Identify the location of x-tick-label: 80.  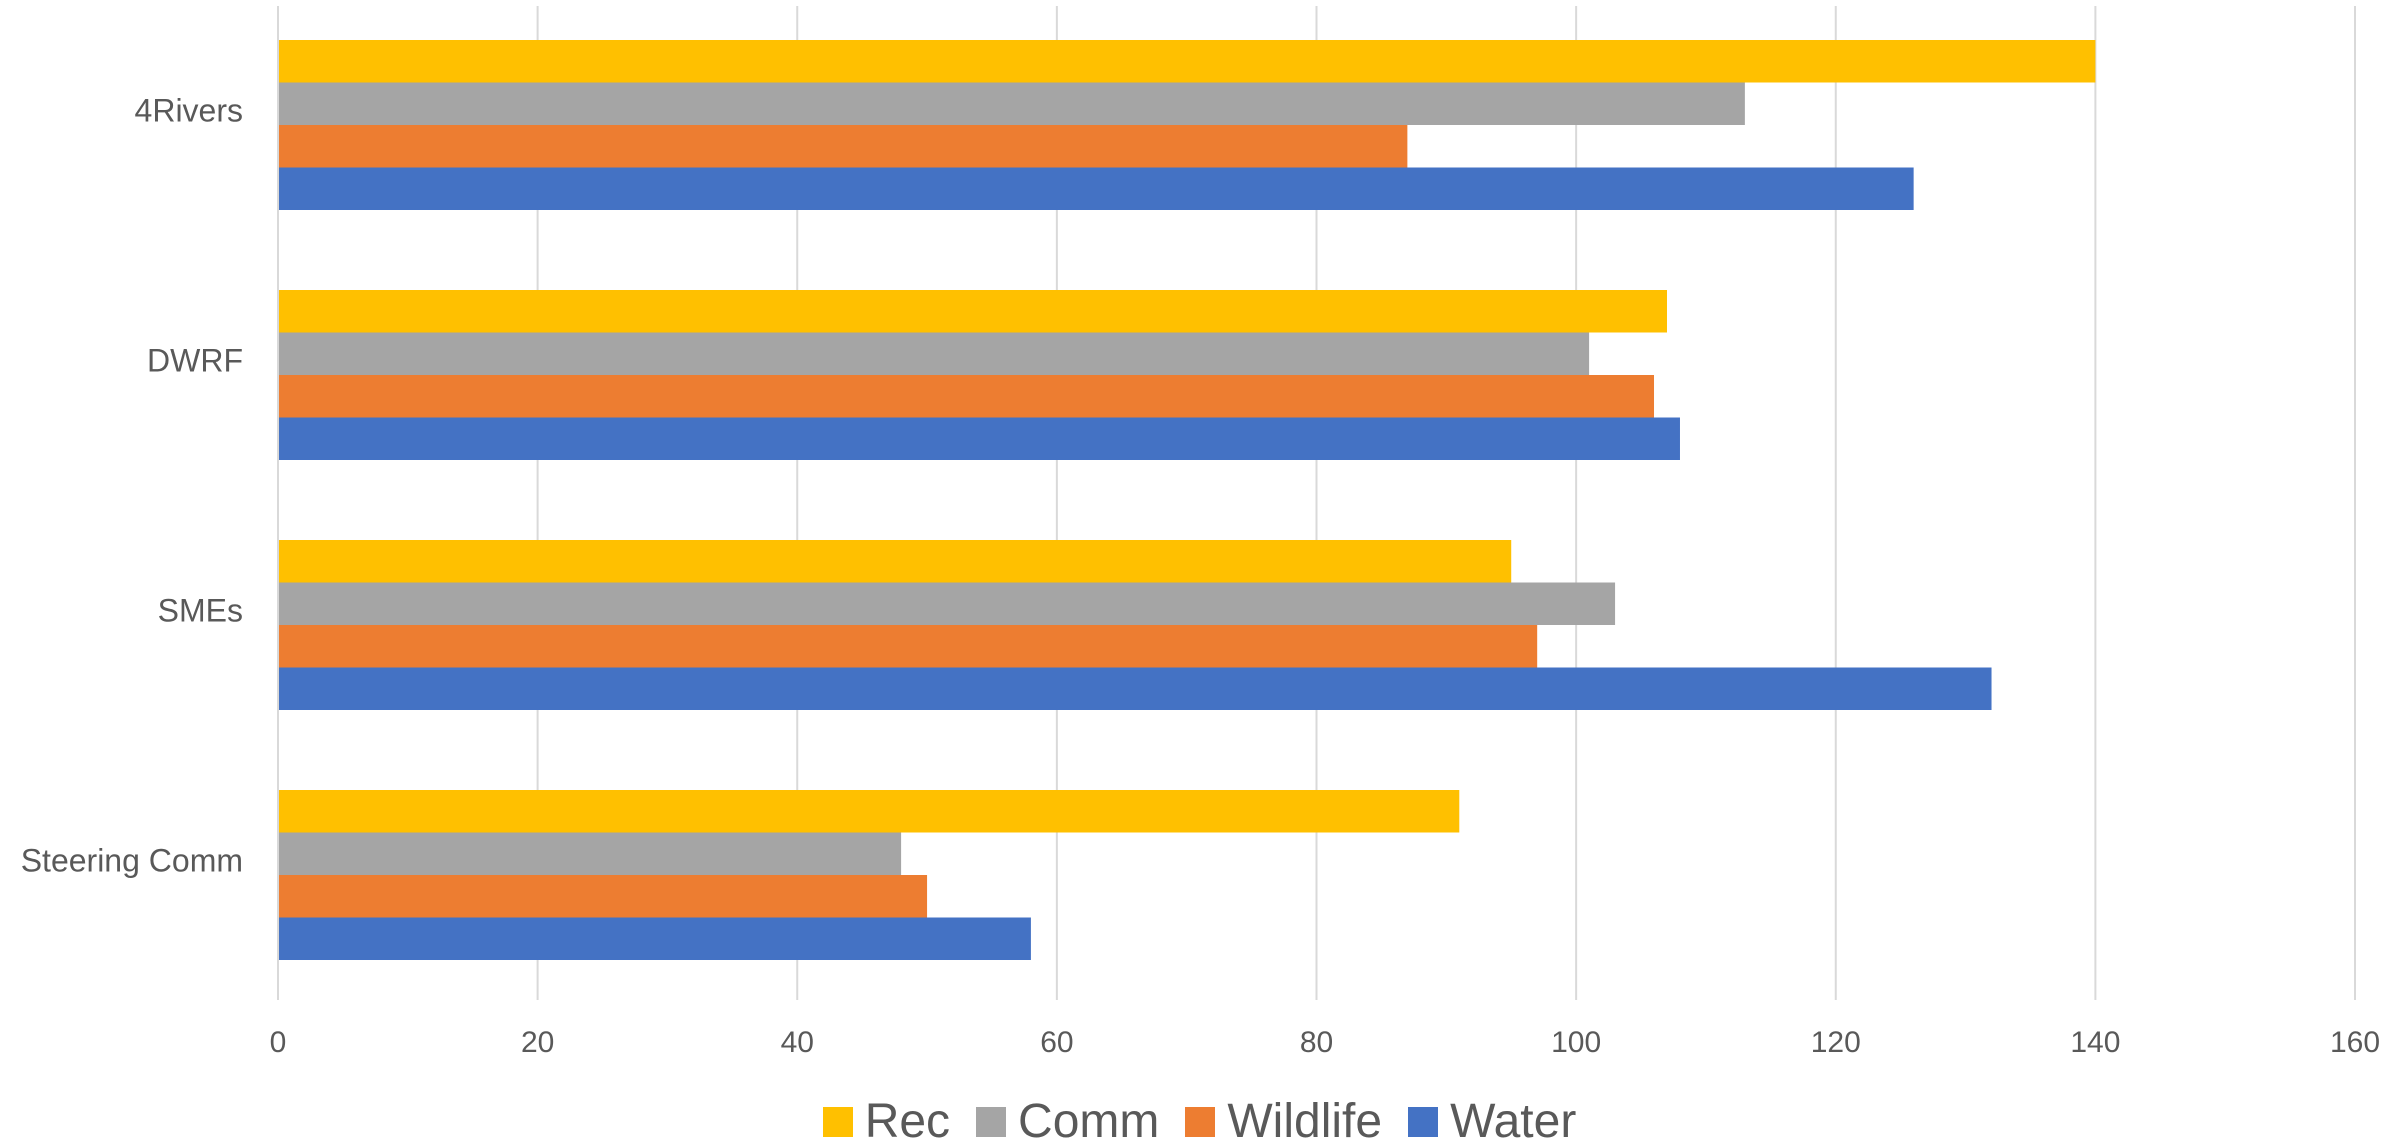
(1316, 1042).